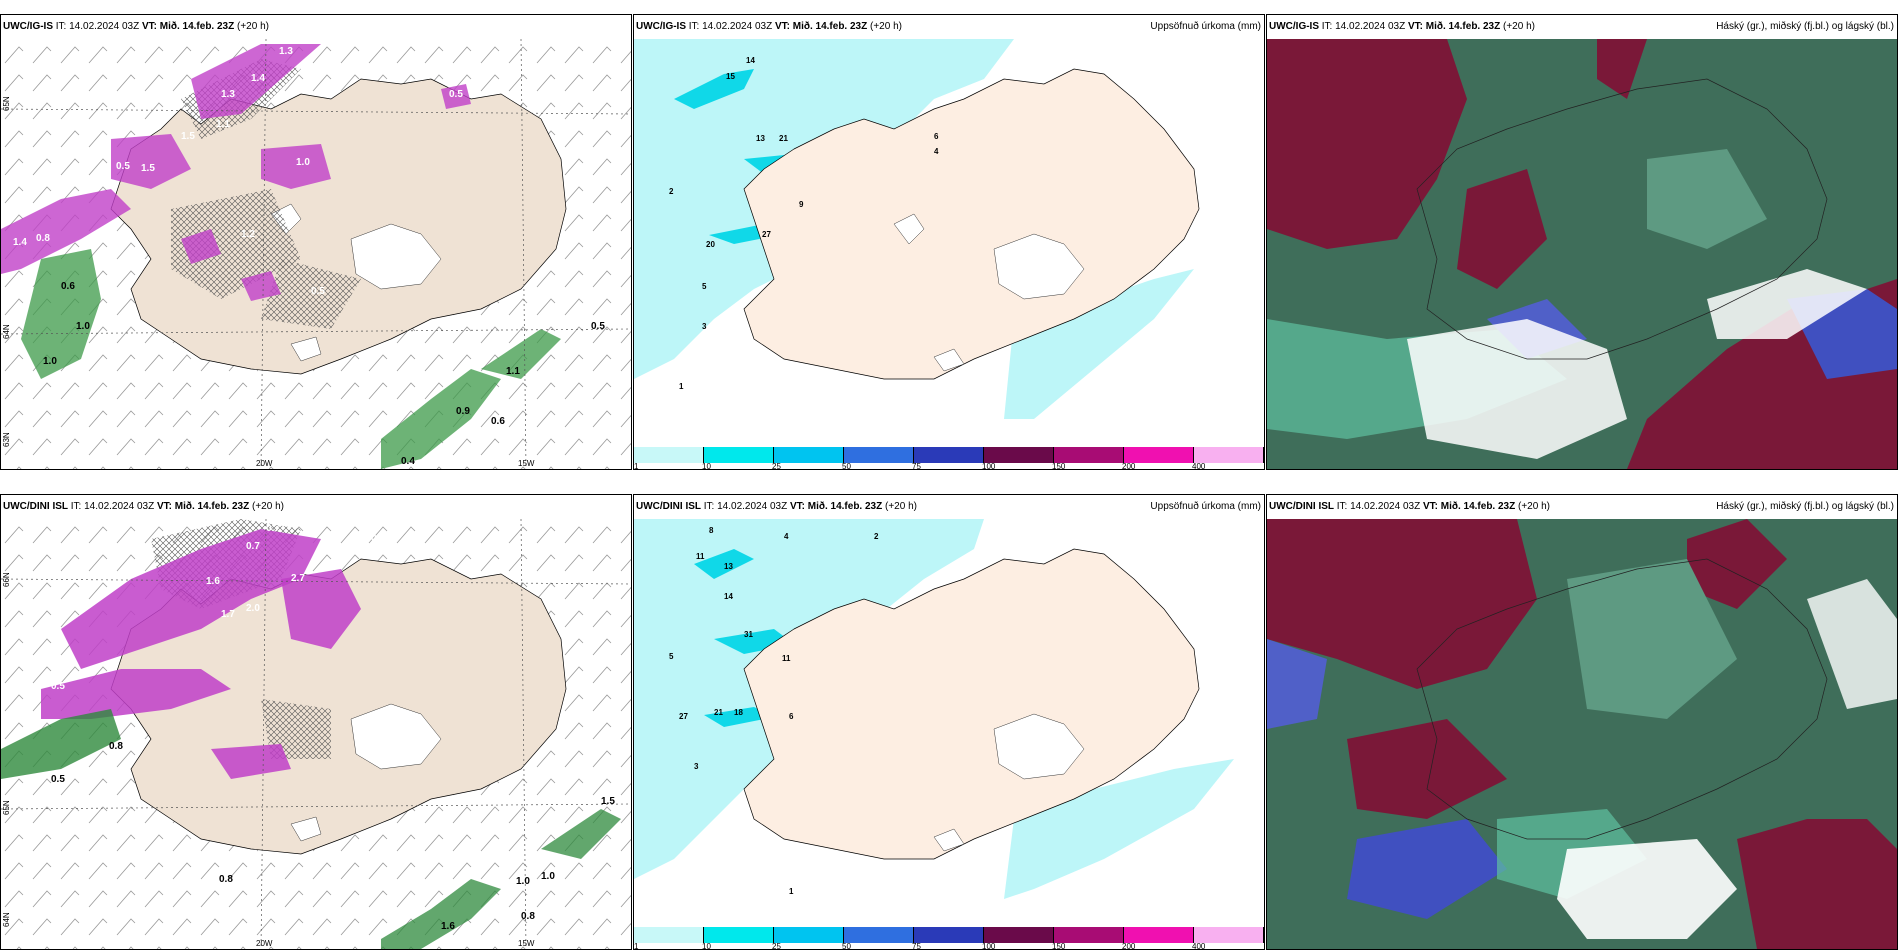 The width and height of the screenshot is (1900, 950). I want to click on lon-label: 20W, so click(264, 943).